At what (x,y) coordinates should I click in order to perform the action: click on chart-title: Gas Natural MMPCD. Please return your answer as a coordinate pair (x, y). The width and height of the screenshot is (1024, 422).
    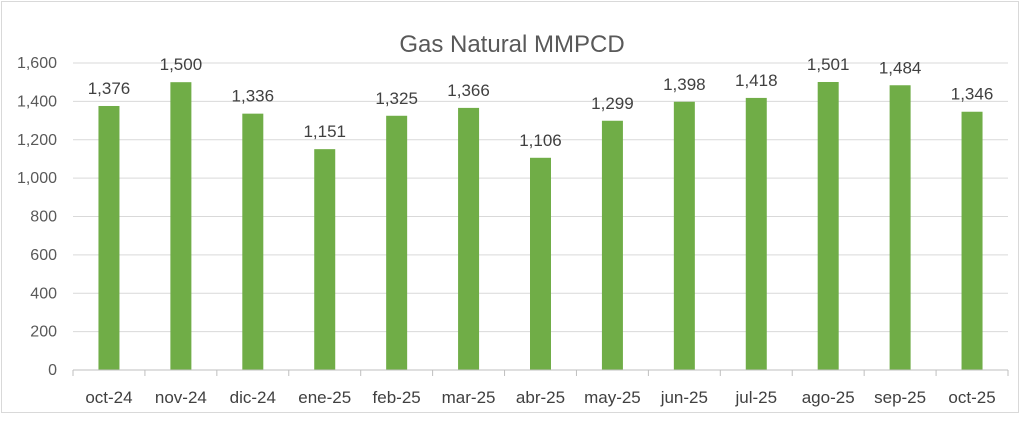
    Looking at the image, I should click on (511, 44).